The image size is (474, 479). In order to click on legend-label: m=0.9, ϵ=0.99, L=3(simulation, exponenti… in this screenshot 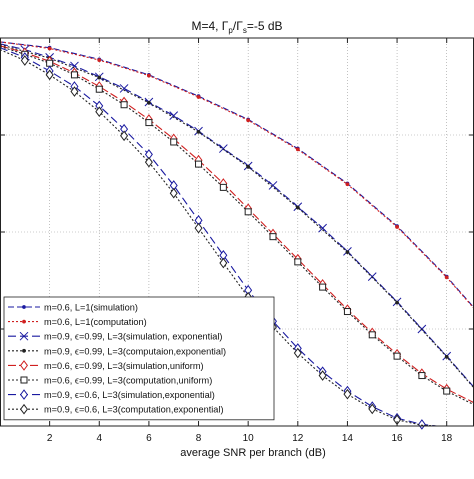, I will do `click(133, 337)`.